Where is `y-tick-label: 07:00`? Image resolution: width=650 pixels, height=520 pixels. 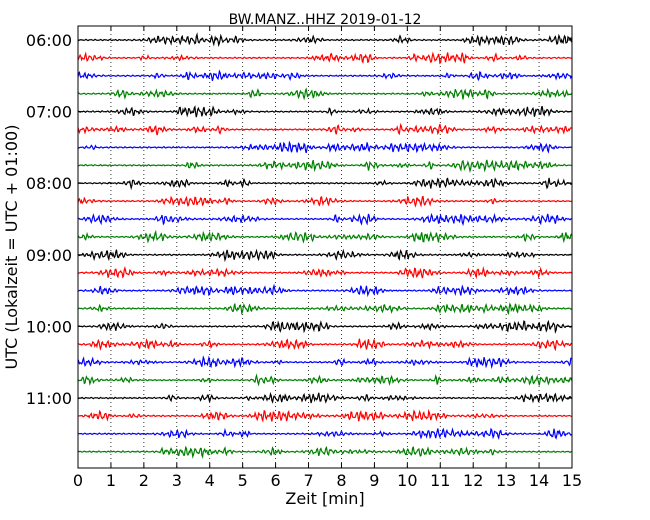 y-tick-label: 07:00 is located at coordinates (49, 112).